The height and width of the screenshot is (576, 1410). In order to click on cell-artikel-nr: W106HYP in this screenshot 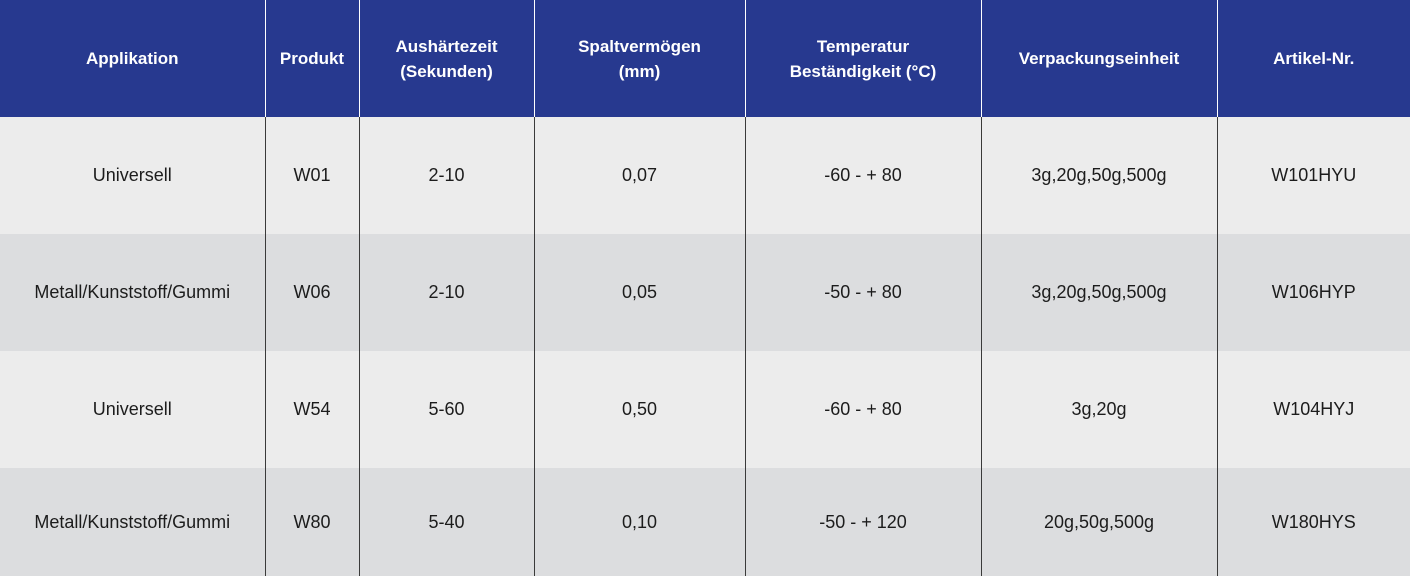, I will do `click(1313, 292)`.